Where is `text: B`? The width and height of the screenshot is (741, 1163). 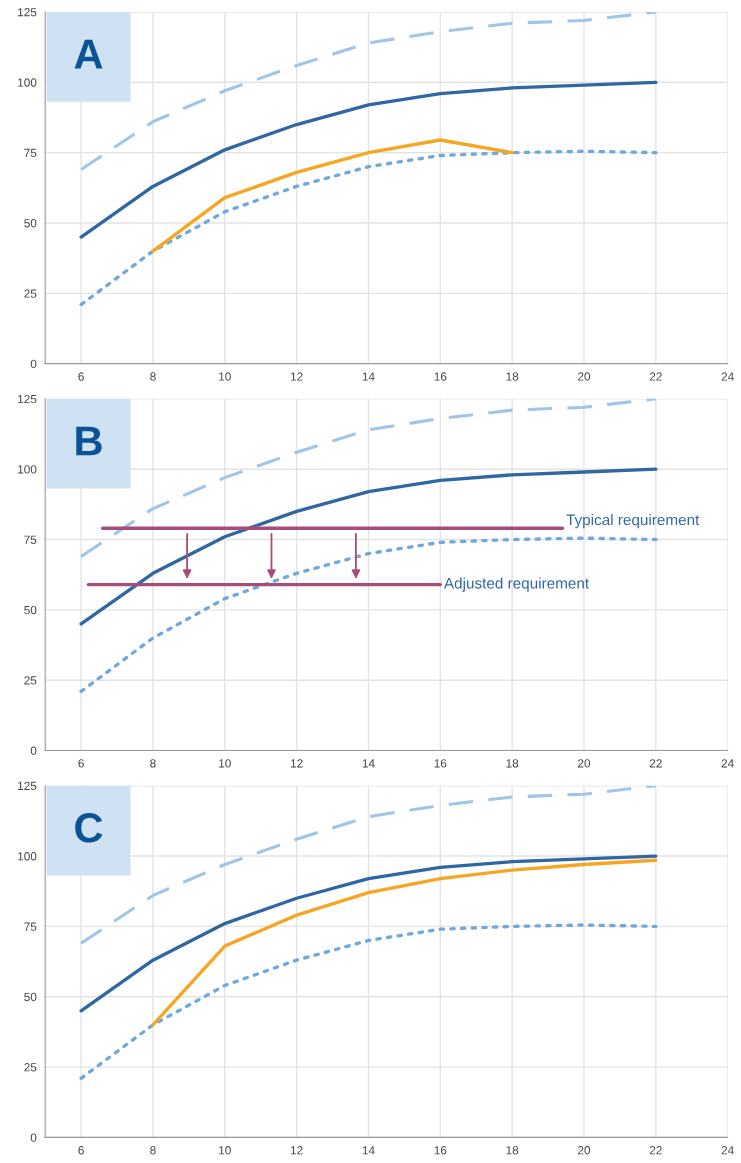 text: B is located at coordinates (89, 441).